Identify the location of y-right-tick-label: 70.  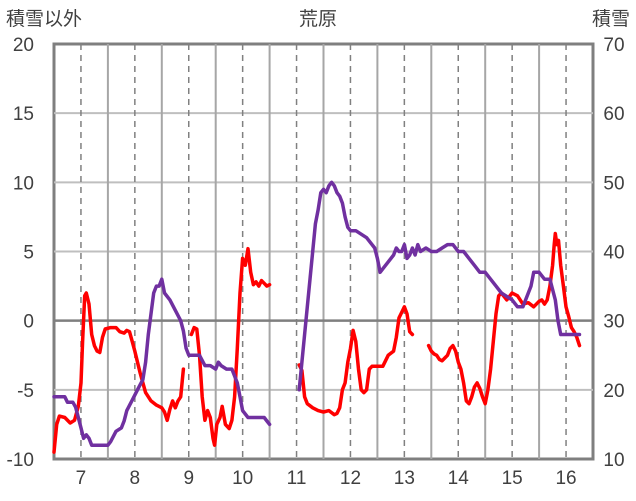
(613, 45).